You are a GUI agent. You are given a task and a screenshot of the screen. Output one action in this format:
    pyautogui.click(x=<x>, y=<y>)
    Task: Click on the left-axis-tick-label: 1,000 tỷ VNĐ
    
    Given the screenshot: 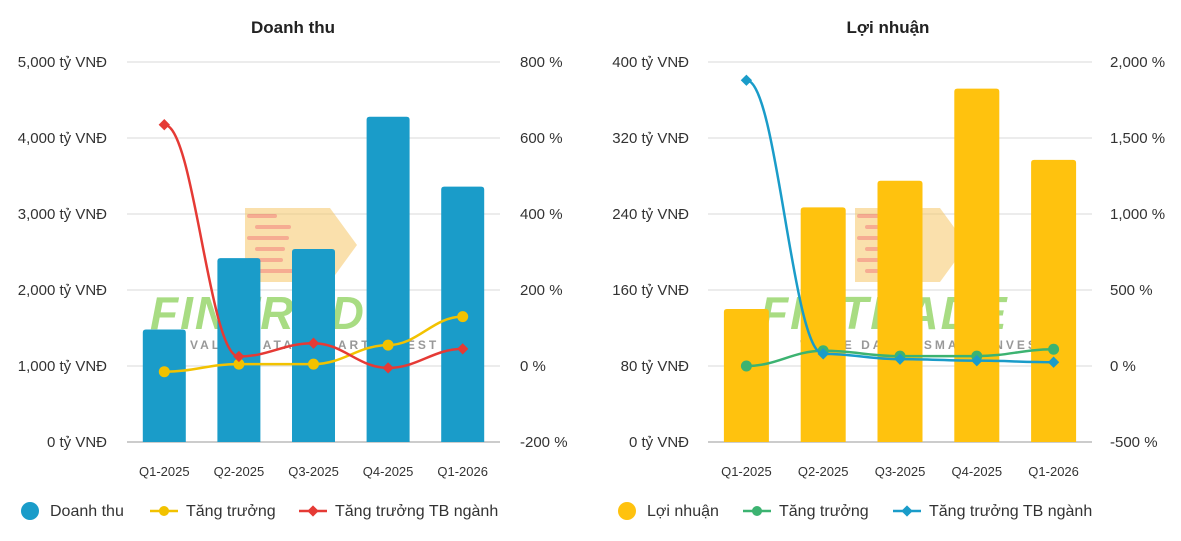 What is the action you would take?
    pyautogui.click(x=62, y=366)
    